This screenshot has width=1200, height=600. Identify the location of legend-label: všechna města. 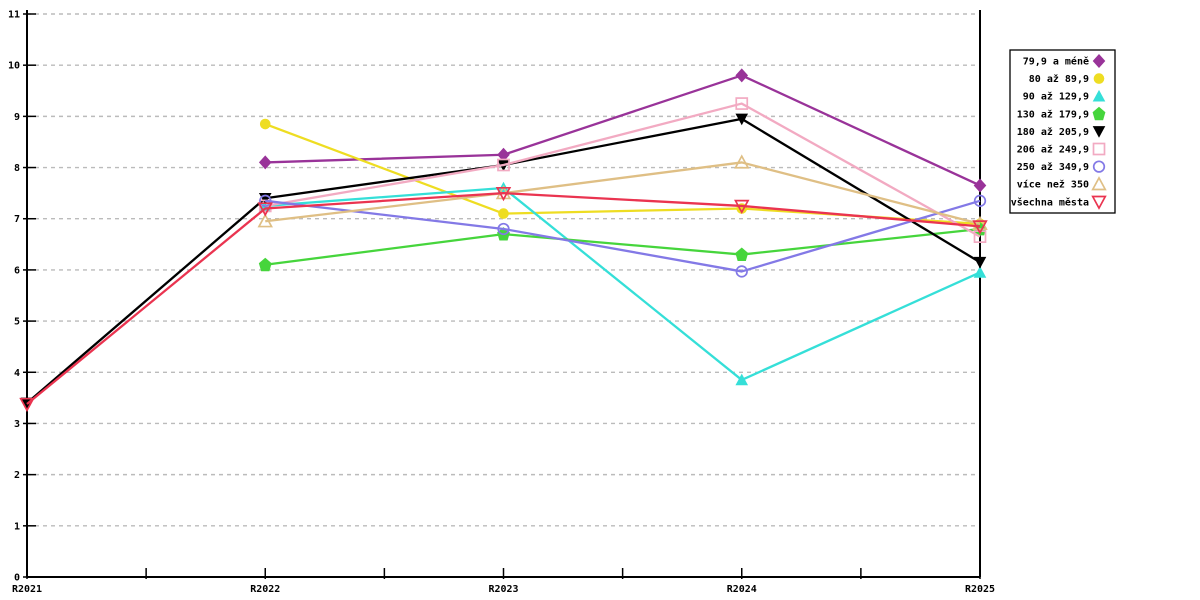
(1050, 202).